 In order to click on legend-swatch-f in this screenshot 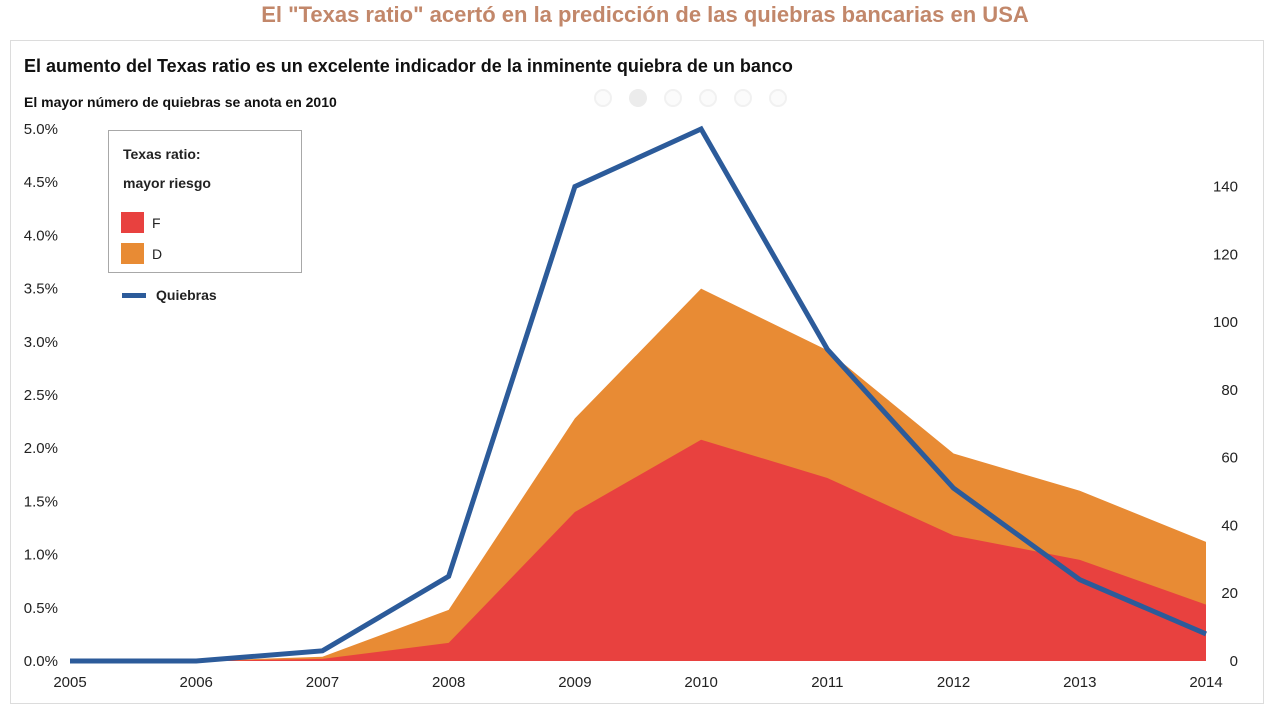, I will do `click(132, 222)`.